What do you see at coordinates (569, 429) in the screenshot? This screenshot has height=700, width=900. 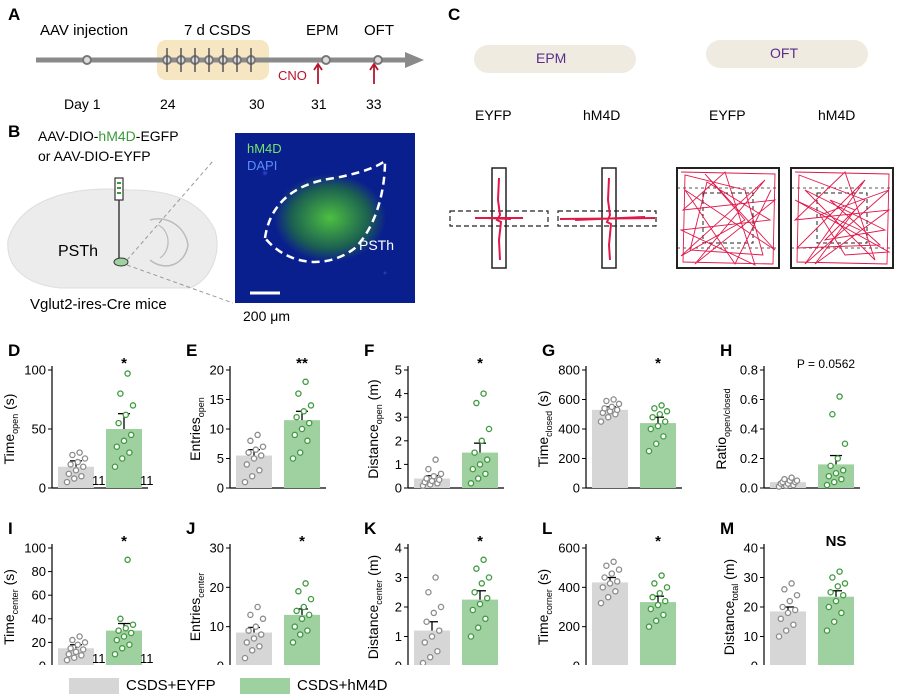 I see `y-tick-label: 400` at bounding box center [569, 429].